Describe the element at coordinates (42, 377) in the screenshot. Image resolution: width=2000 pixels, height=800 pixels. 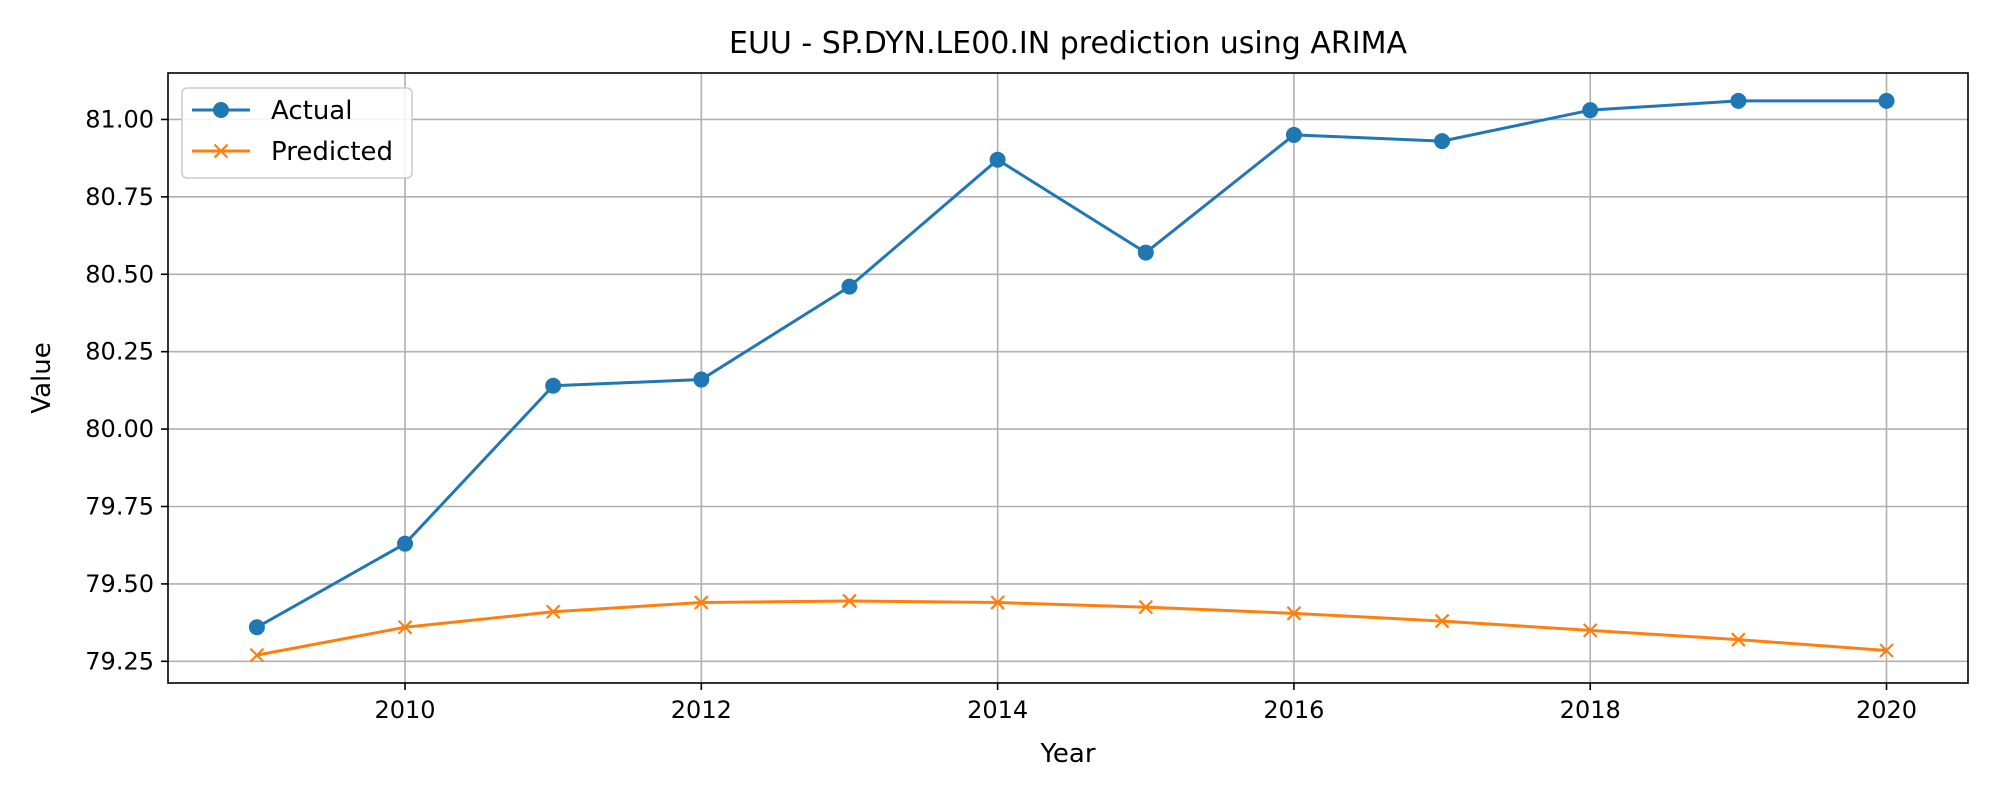
I see `y-axis-label: Value` at that location.